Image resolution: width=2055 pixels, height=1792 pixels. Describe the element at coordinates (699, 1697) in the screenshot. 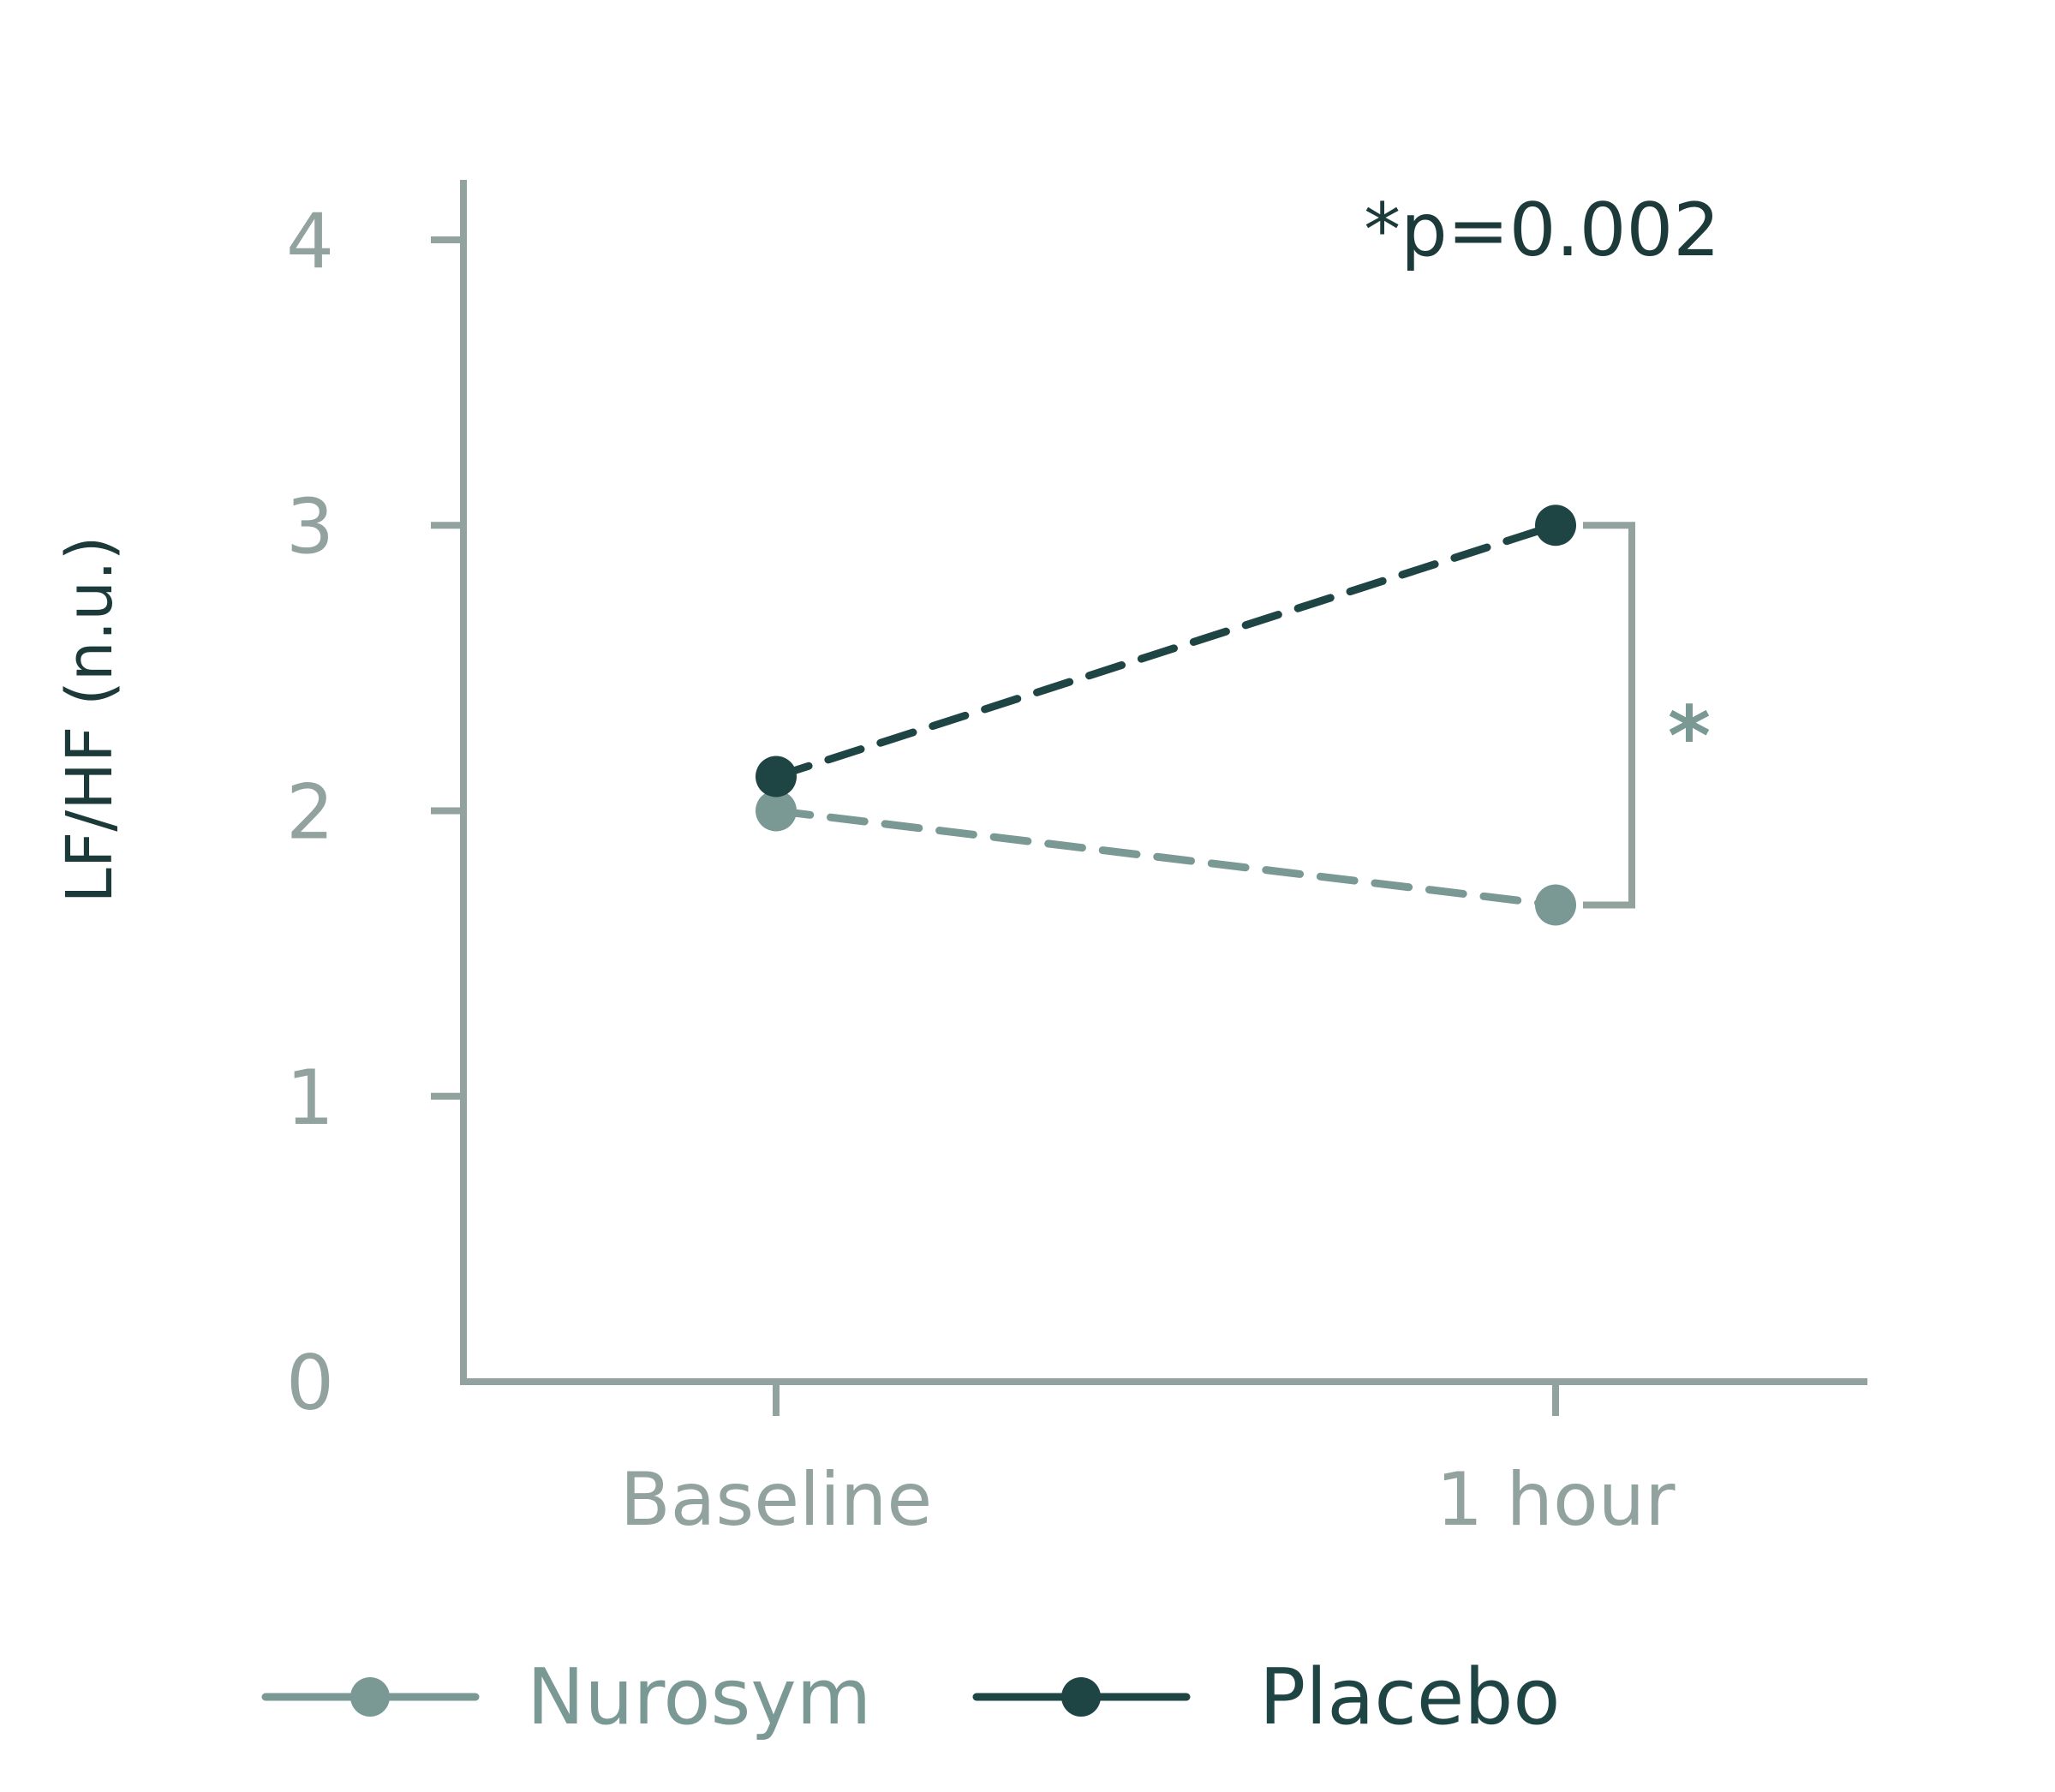

I see `legend-label-nurosym: Nurosym` at that location.